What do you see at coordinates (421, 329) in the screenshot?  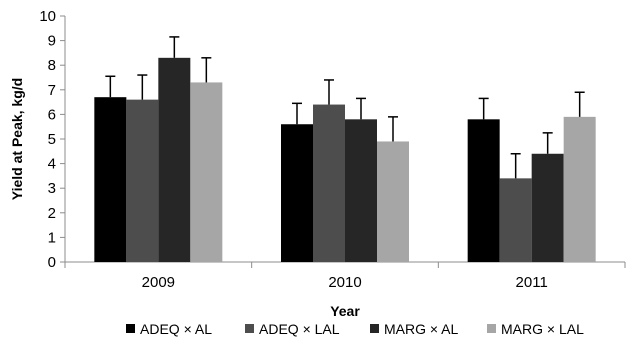 I see `legend-label: MARG × AL` at bounding box center [421, 329].